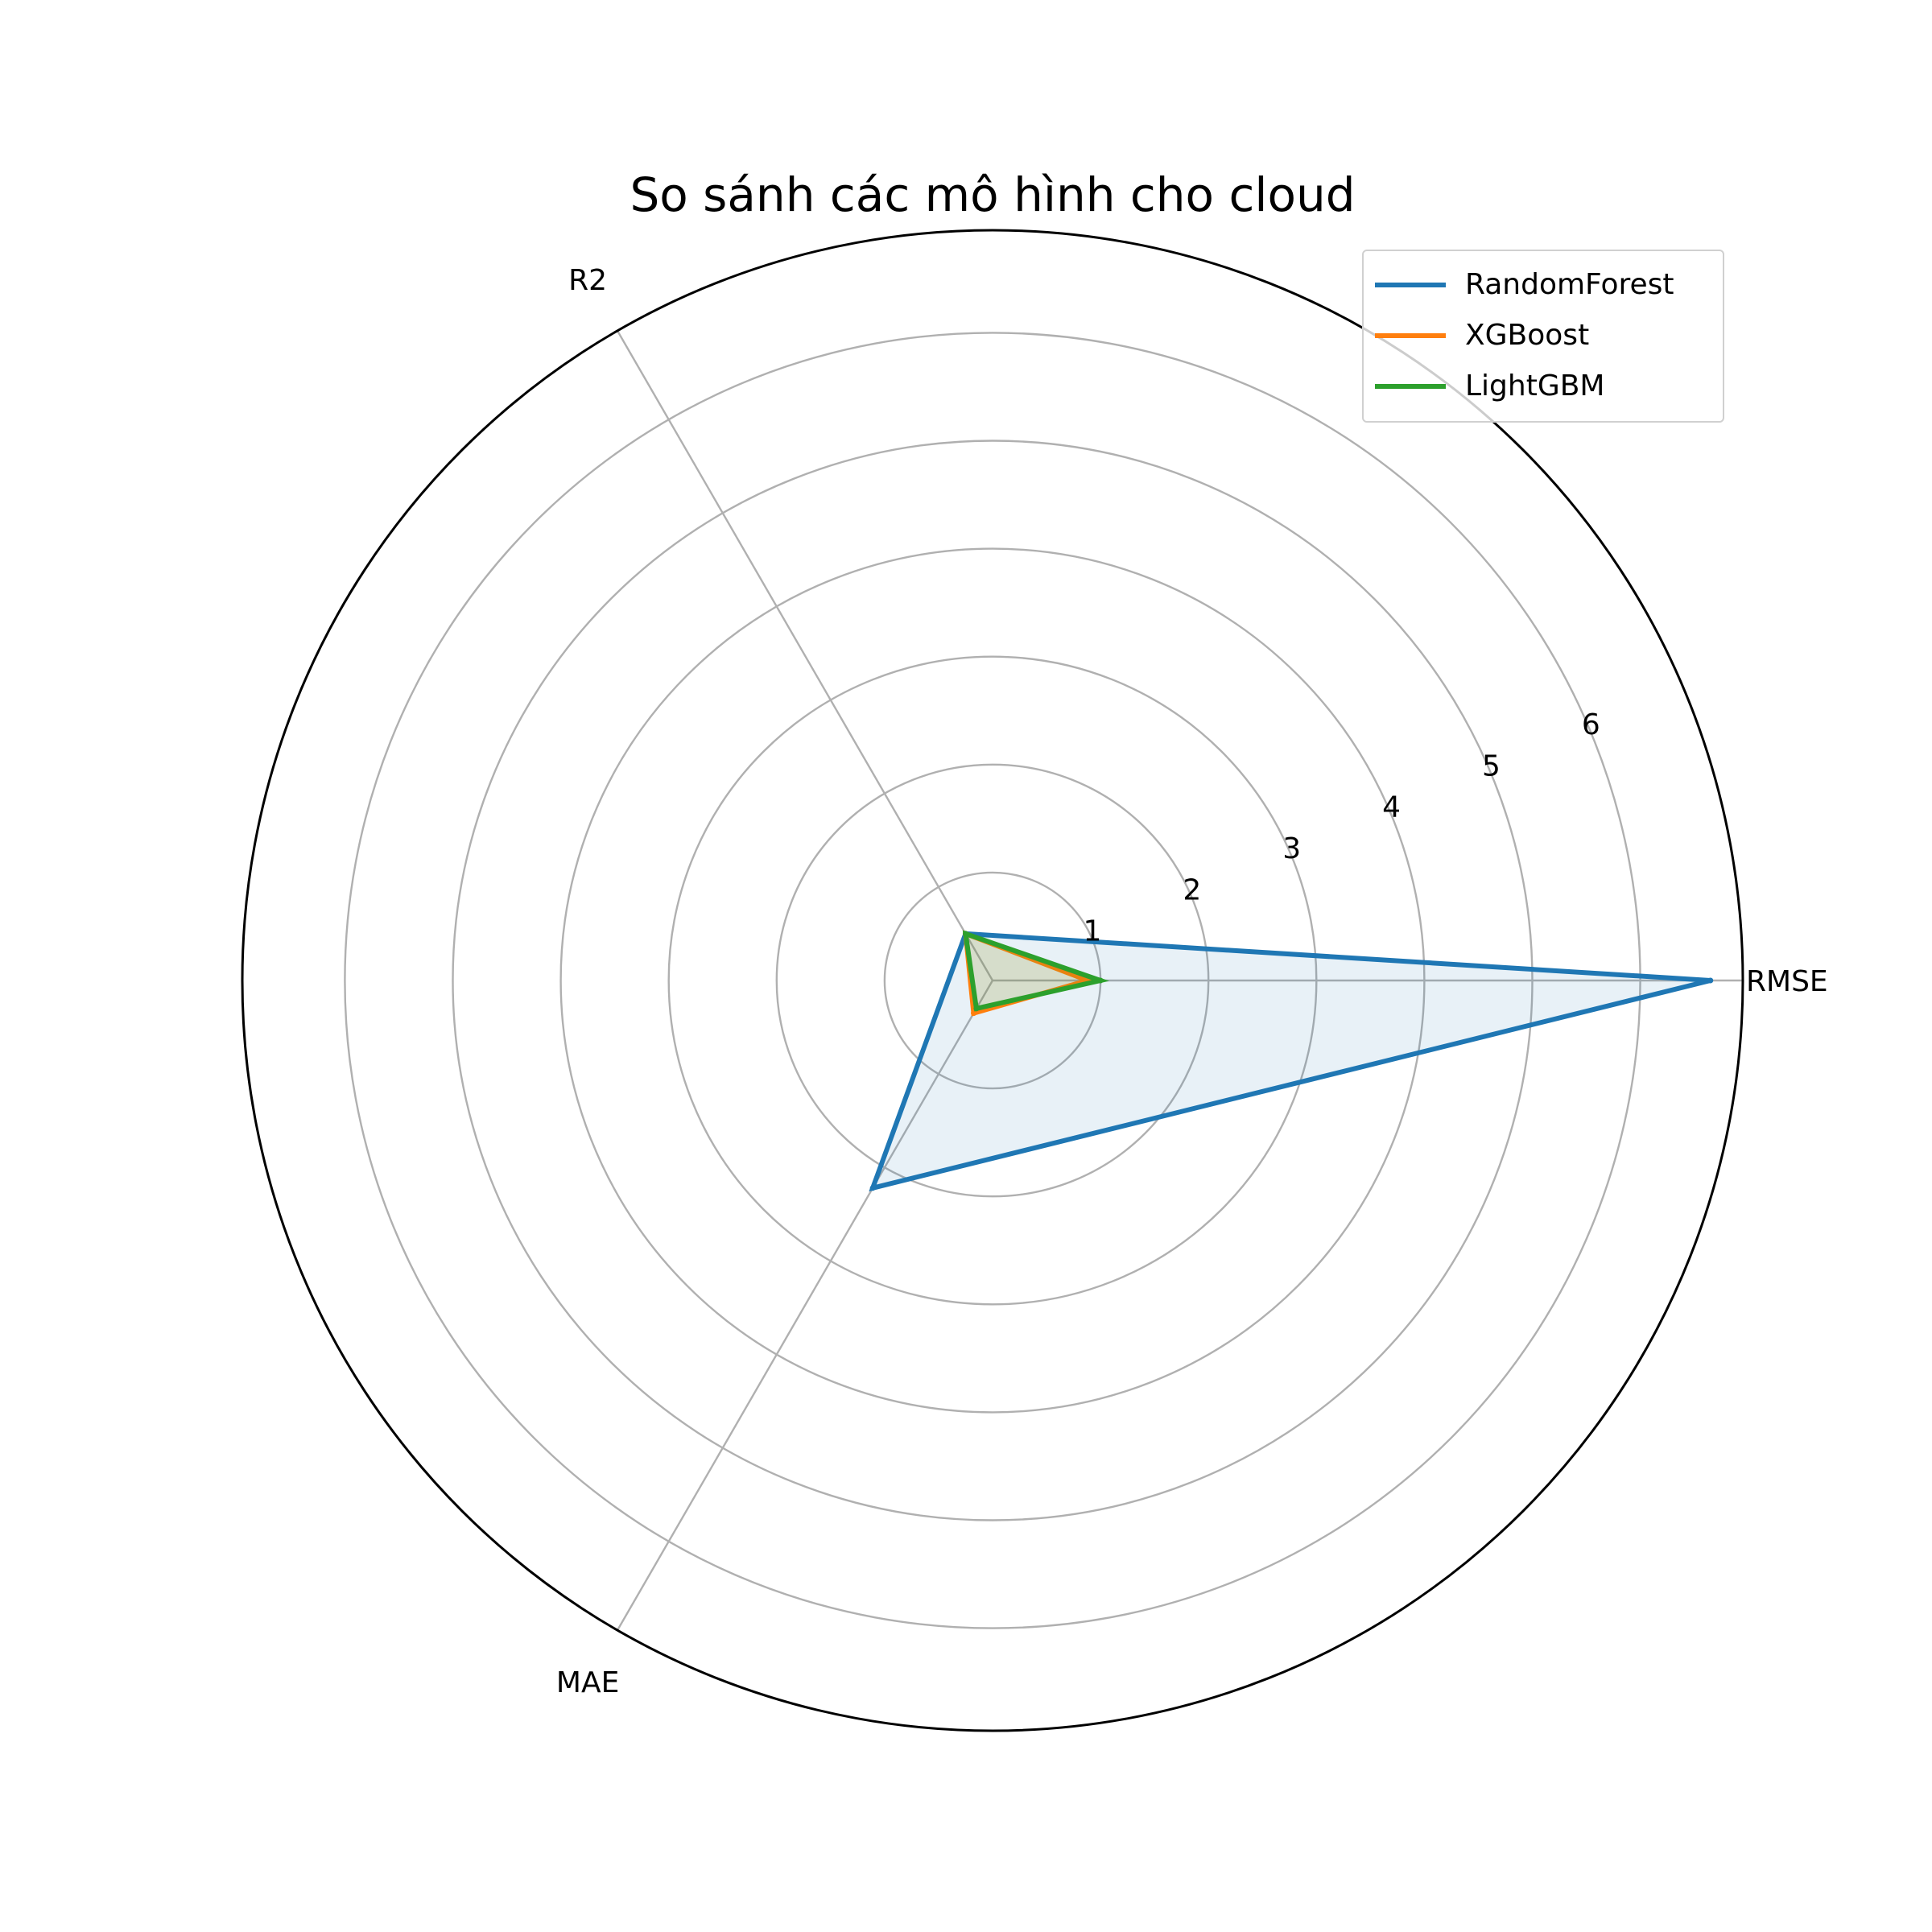 This screenshot has height=1932, width=1932. Describe the element at coordinates (1591, 724) in the screenshot. I see `r-tick-label-6: 6` at that location.